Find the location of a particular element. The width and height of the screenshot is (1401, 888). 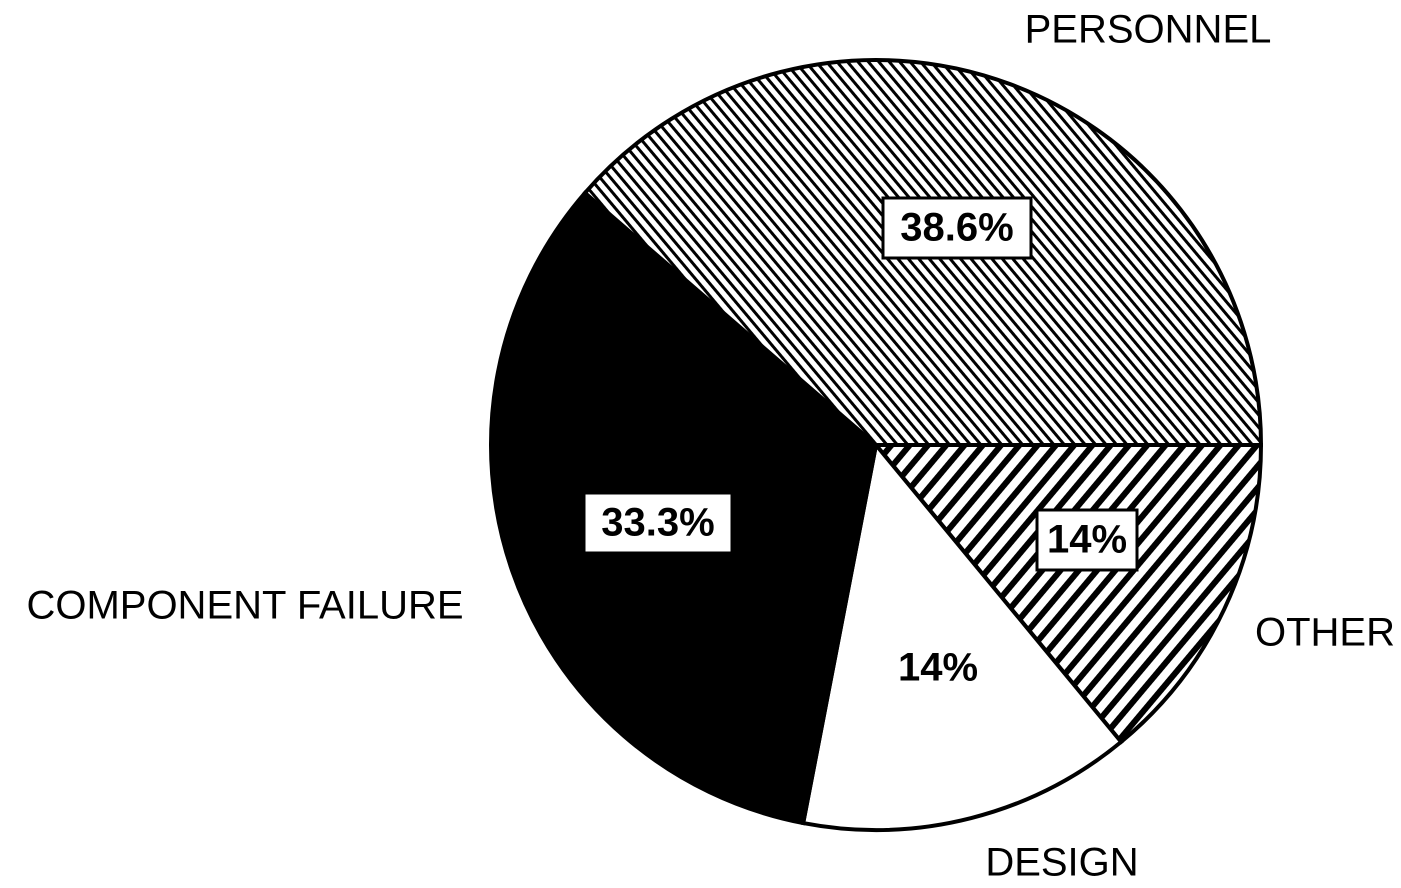

category-label: DESIGN is located at coordinates (1061, 863).